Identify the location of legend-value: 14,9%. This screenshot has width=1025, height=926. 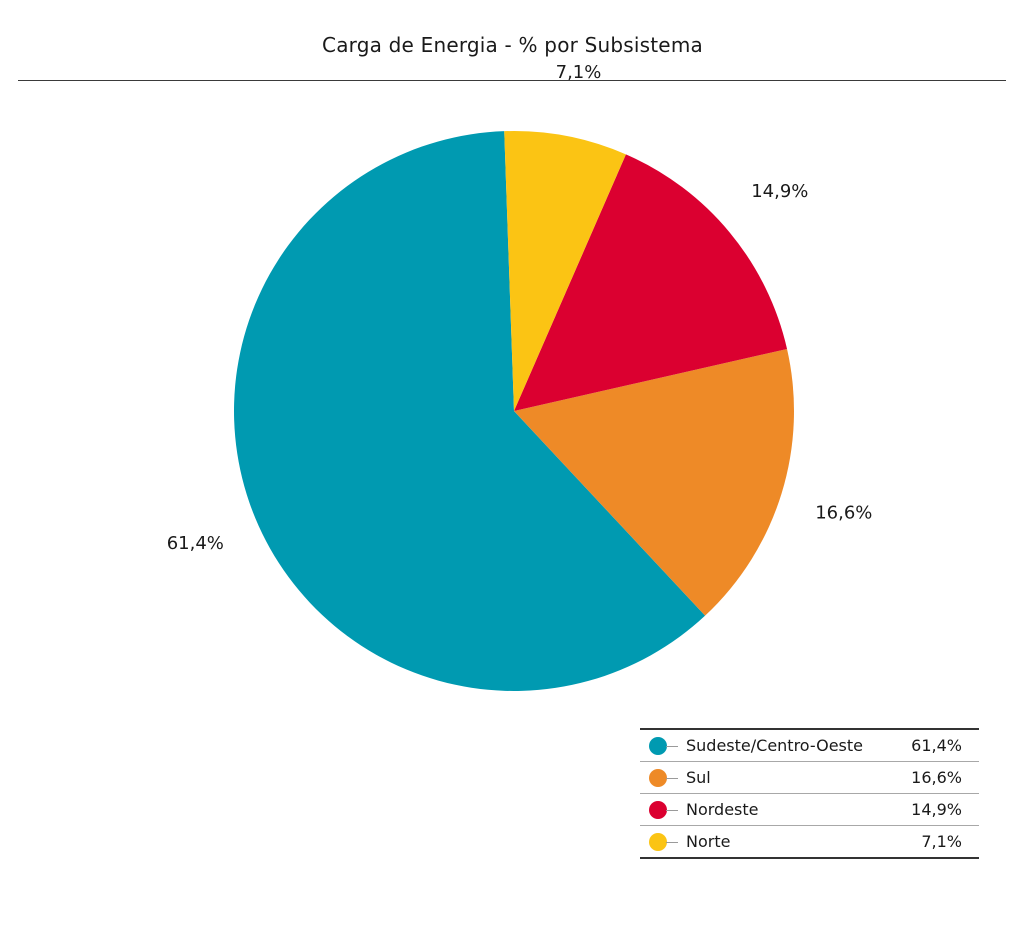
(936, 809).